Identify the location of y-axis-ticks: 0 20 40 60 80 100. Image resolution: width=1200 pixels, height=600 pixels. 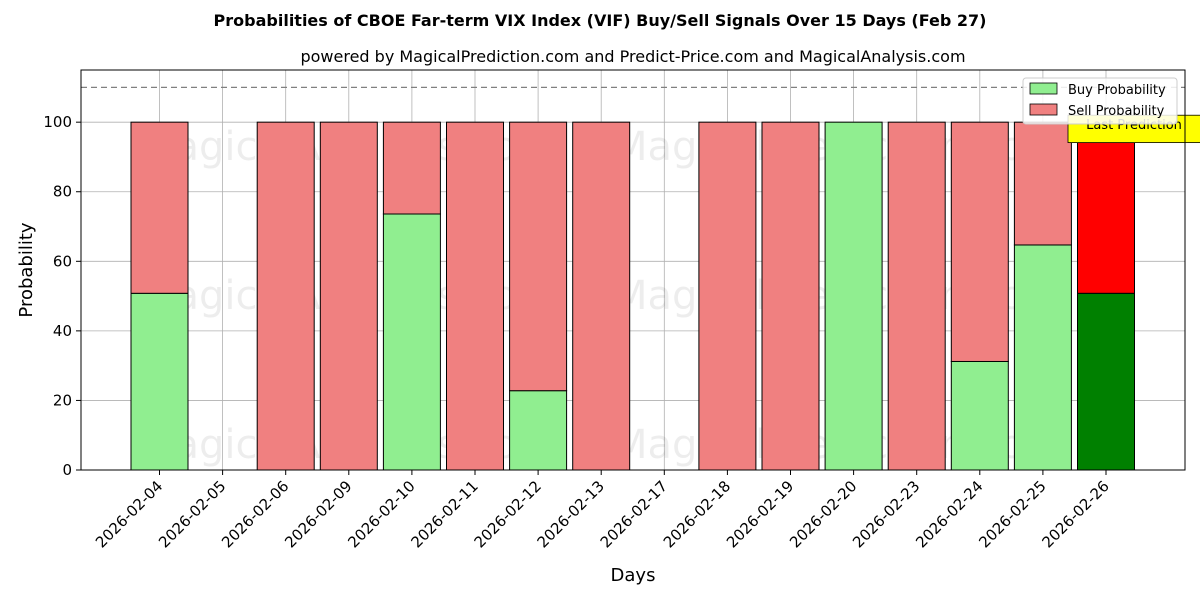
(62, 296).